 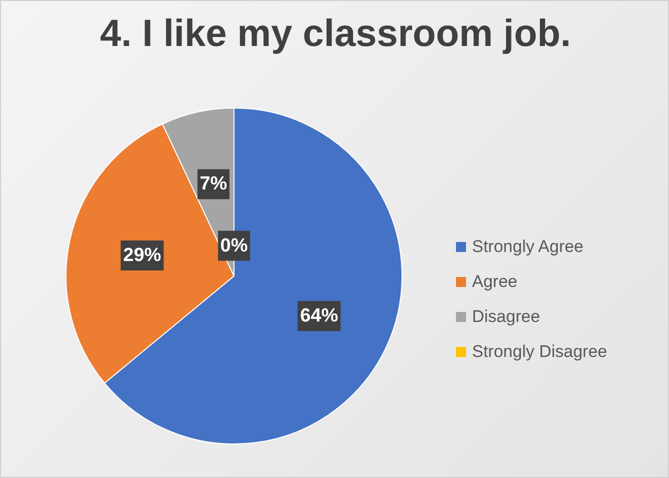 I want to click on legend-label: Strongly Disagree, so click(x=540, y=352).